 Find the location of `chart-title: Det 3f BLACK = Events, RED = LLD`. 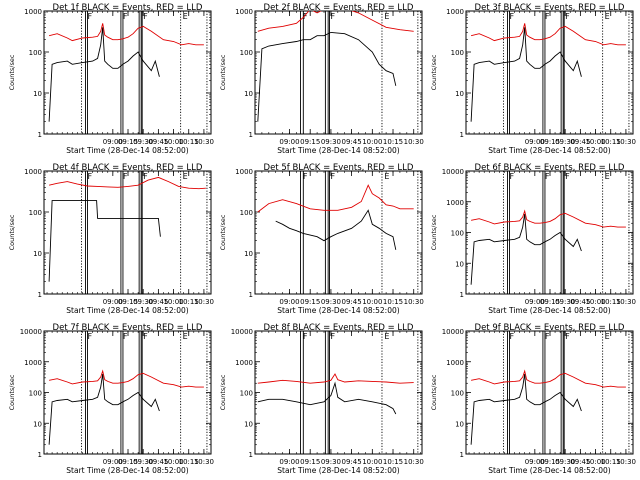

chart-title: Det 3f BLACK = Events, RED = LLD is located at coordinates (550, 8).